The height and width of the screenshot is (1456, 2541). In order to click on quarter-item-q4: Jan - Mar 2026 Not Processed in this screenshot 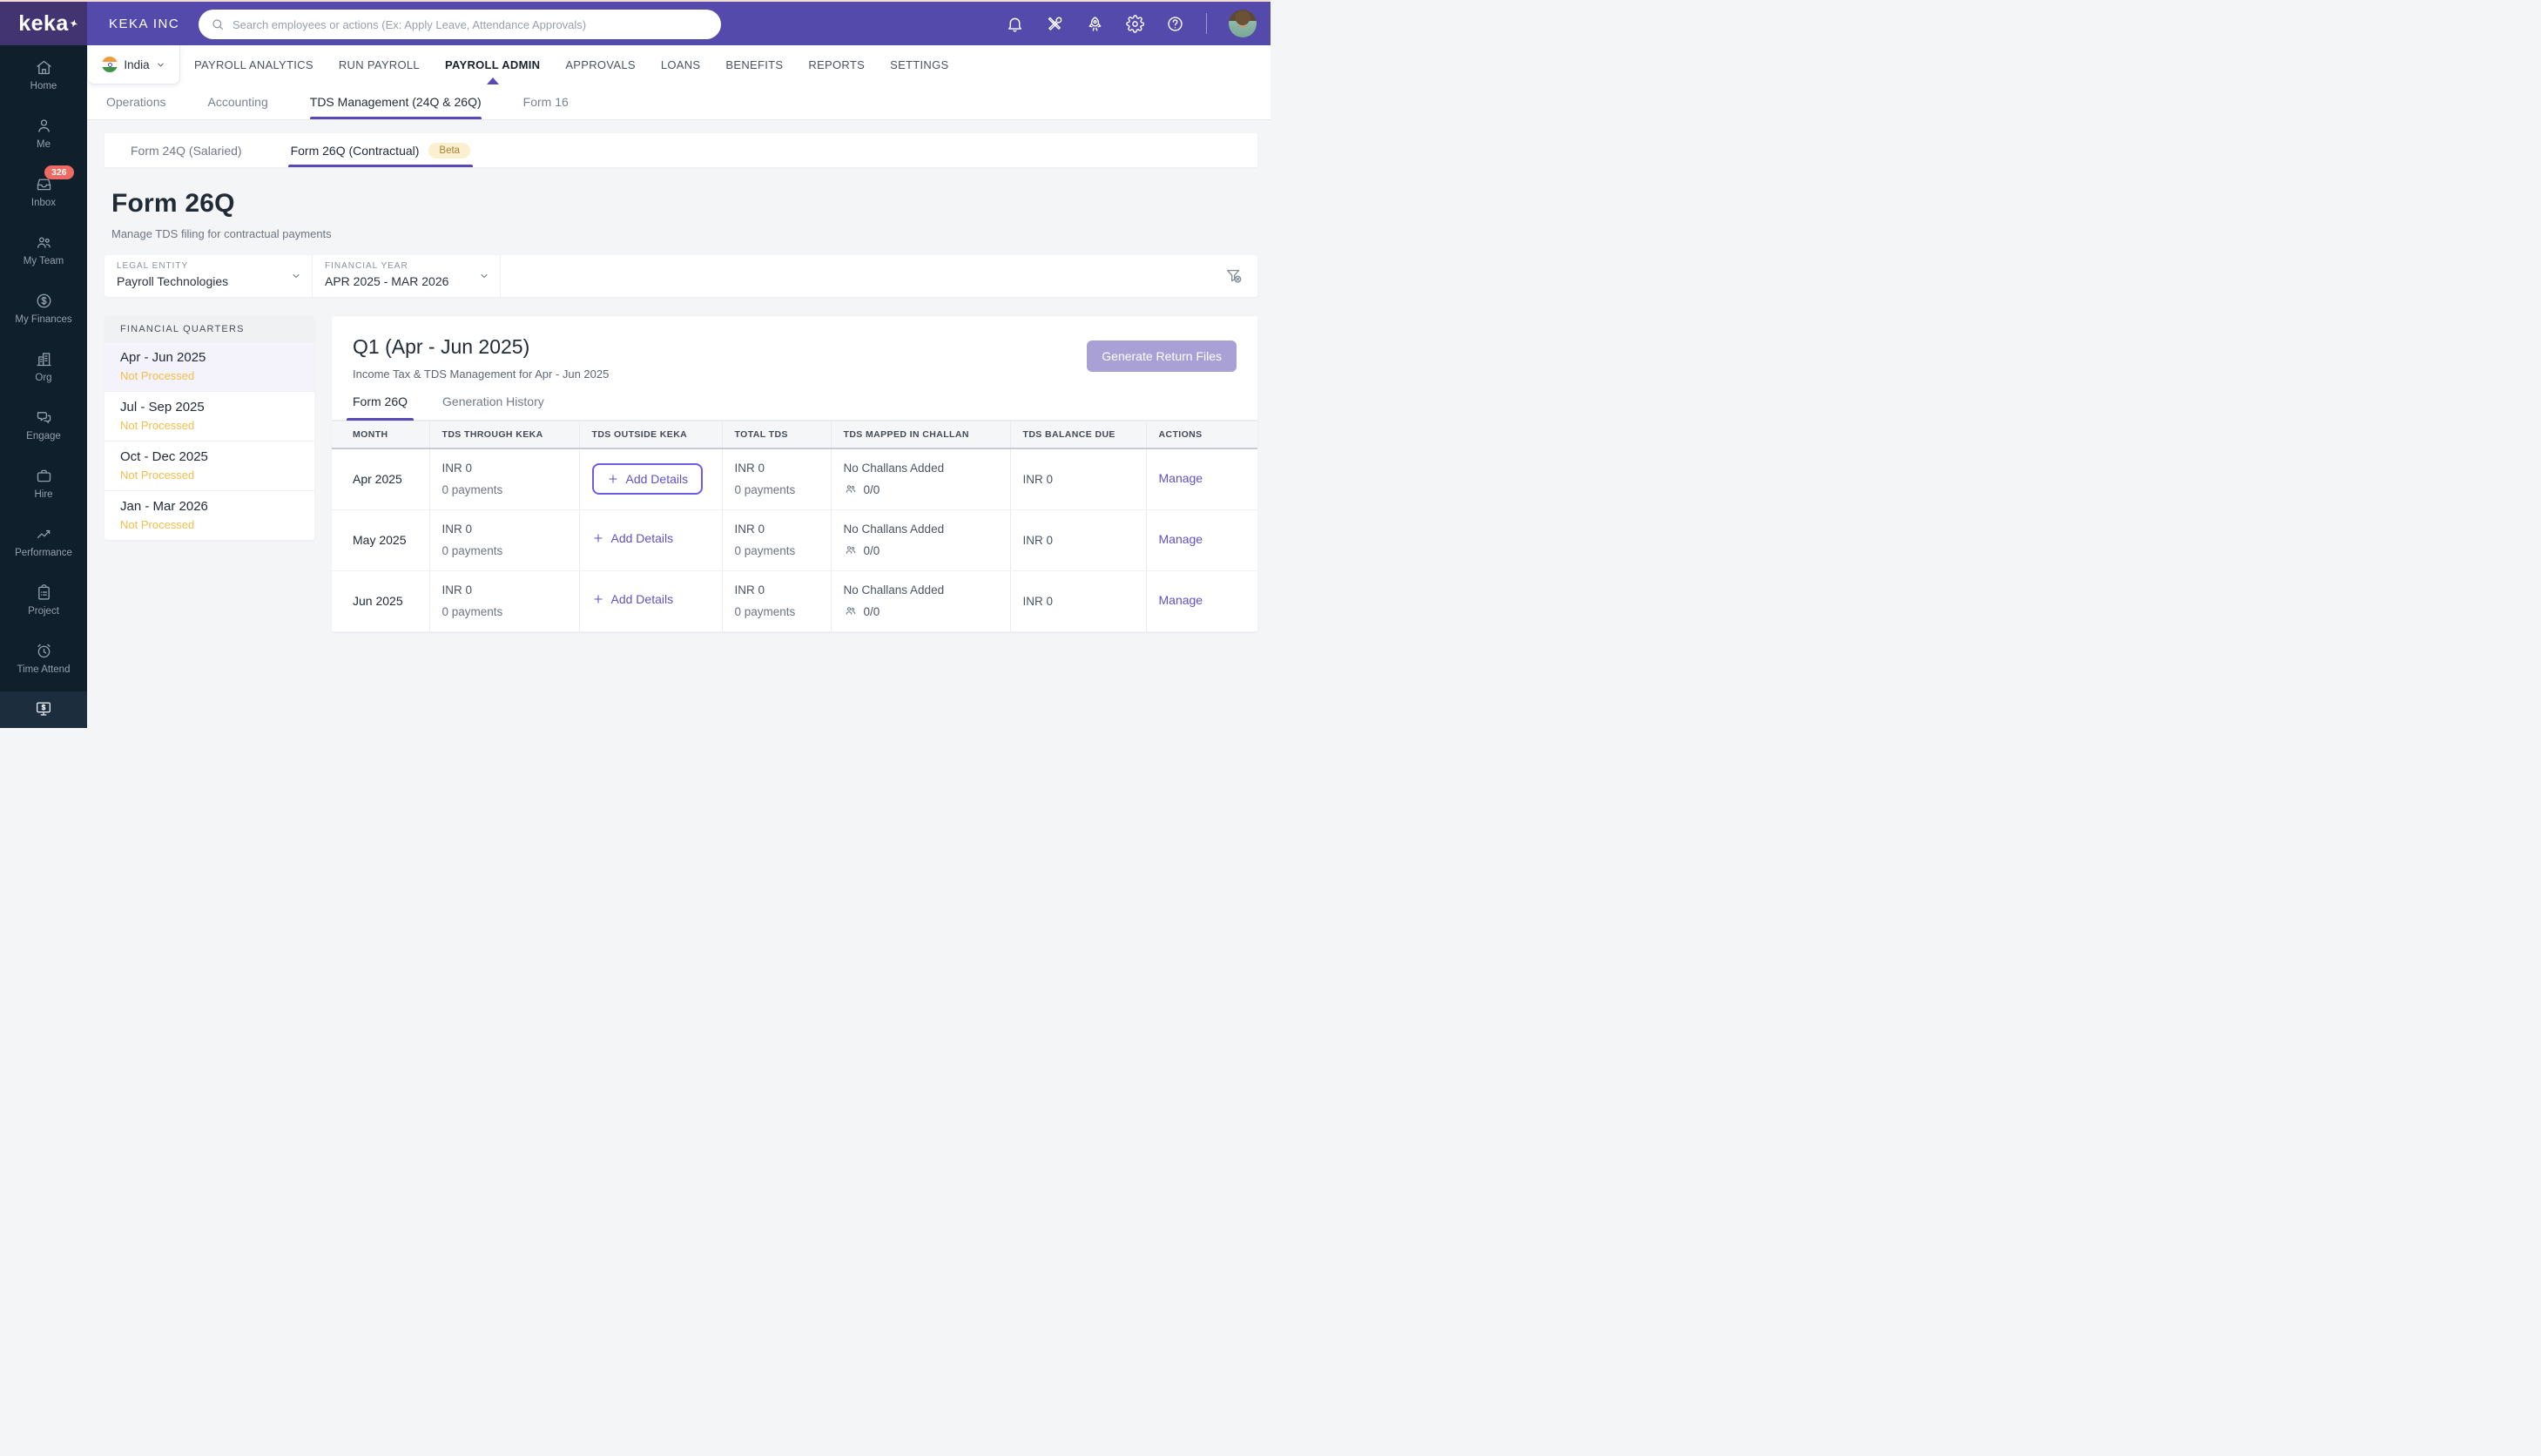, I will do `click(209, 515)`.